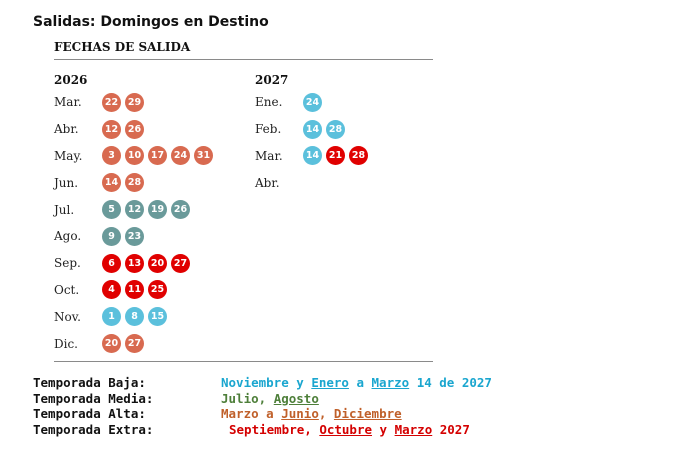  Describe the element at coordinates (111, 210) in the screenshot. I see `departure-date-media: 5` at that location.